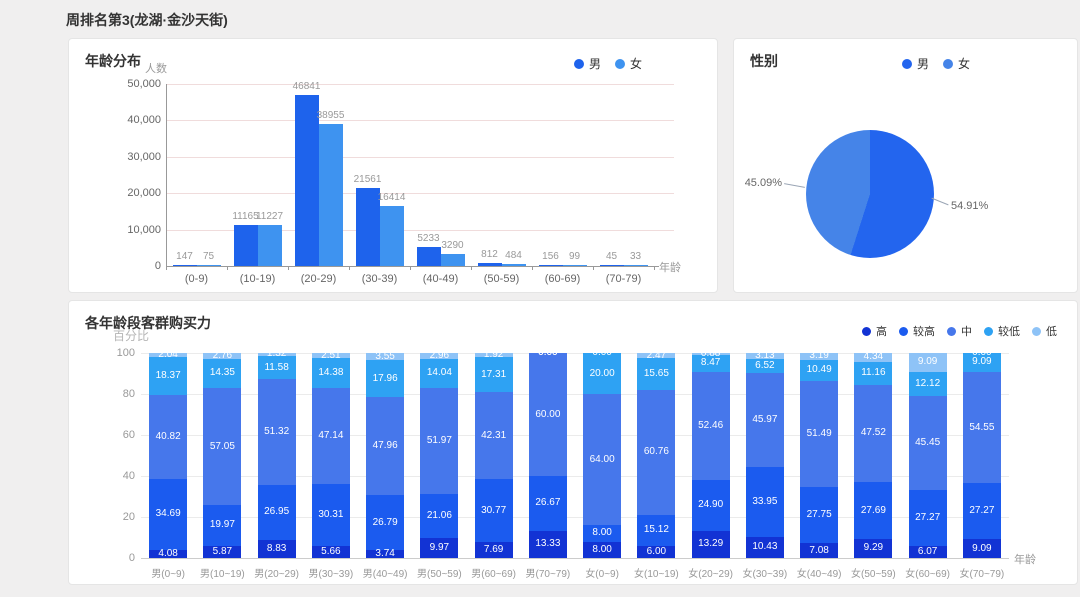 The width and height of the screenshot is (1080, 597). What do you see at coordinates (873, 510) in the screenshot?
I see `segment-value-label: 27.69` at bounding box center [873, 510].